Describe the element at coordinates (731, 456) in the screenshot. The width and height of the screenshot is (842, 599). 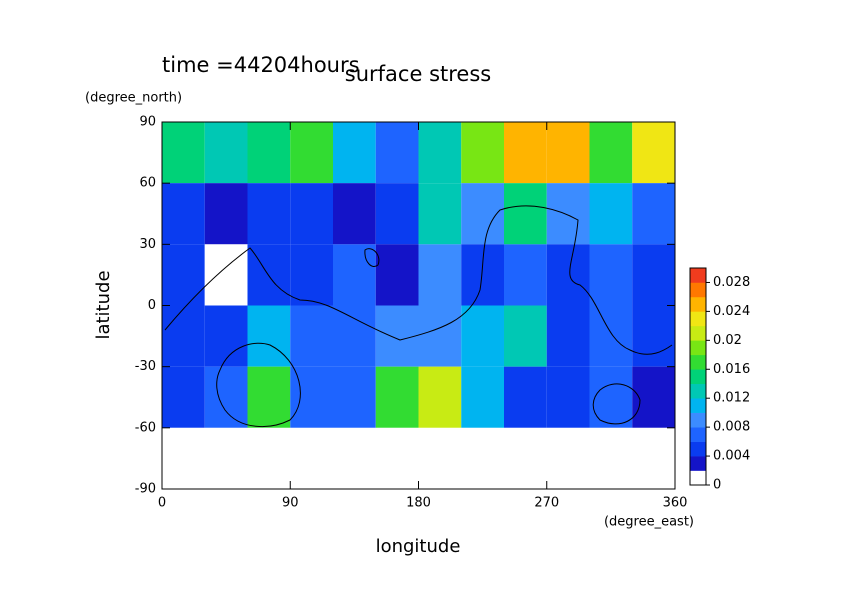
I see `colorbar-tick-label: 0.004` at that location.